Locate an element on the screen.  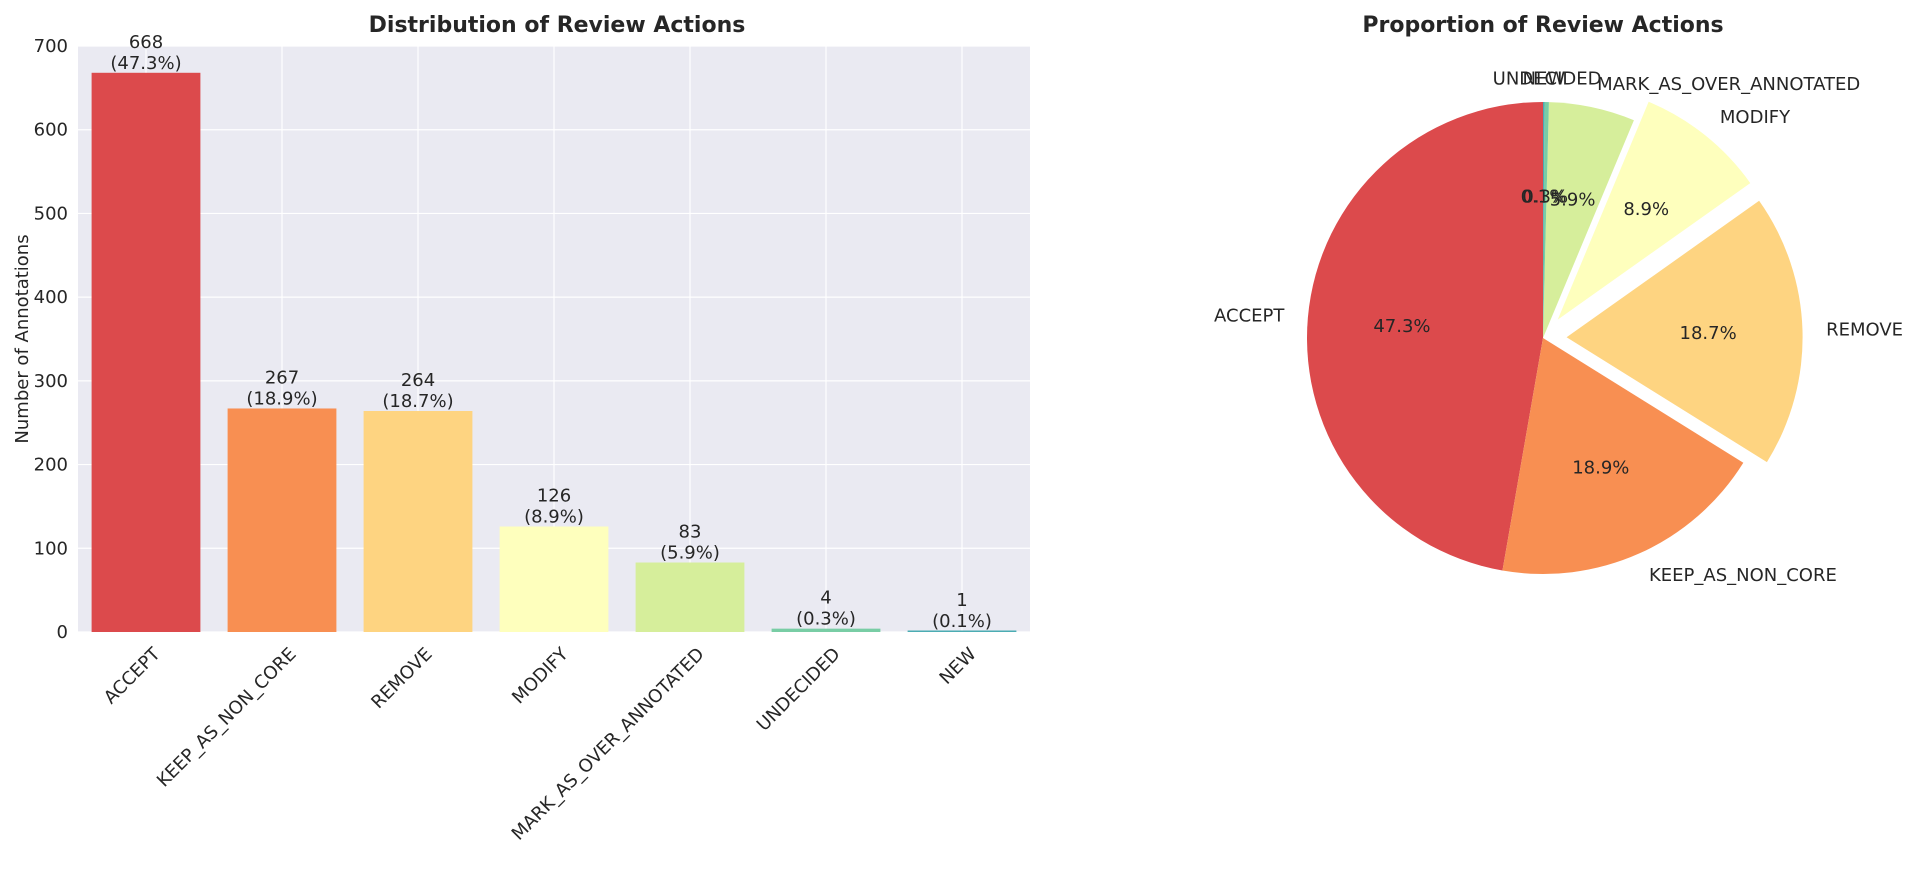
bar-value-label: 126 is located at coordinates (554, 496).